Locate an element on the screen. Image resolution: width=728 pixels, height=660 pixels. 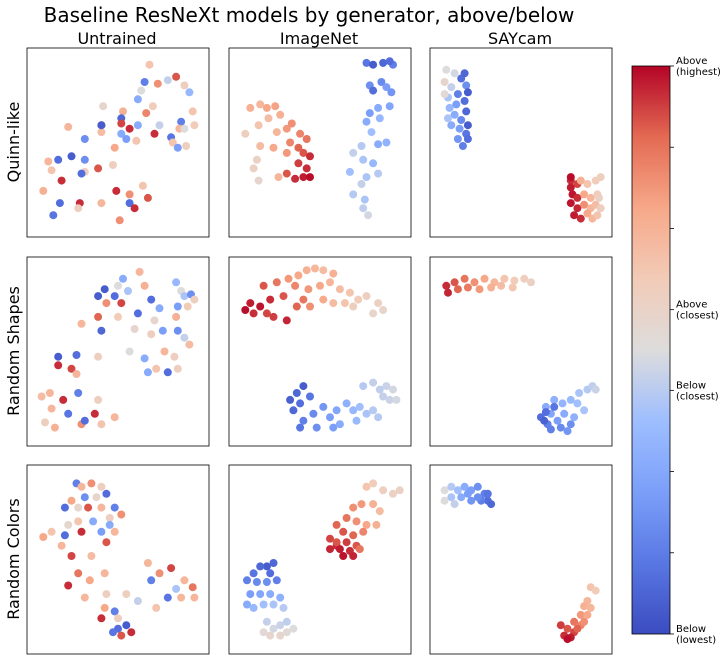
column-title-saycam: SAYcam is located at coordinates (520, 38).